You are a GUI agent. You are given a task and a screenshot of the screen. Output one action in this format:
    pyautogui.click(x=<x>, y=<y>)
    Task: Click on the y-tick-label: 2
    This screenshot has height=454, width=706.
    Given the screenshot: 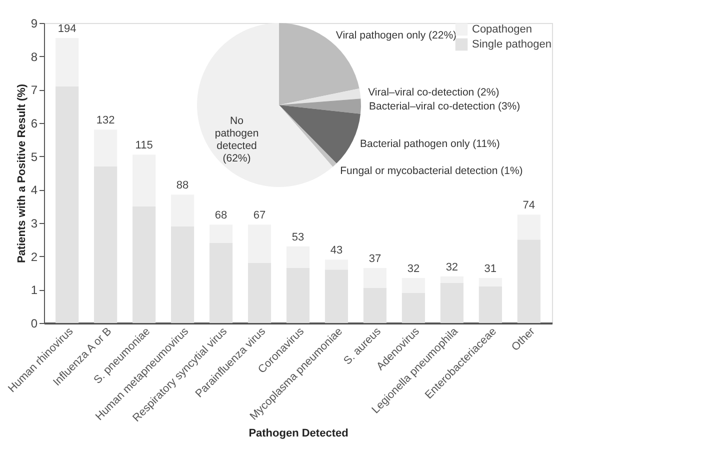 What is the action you would take?
    pyautogui.click(x=34, y=257)
    